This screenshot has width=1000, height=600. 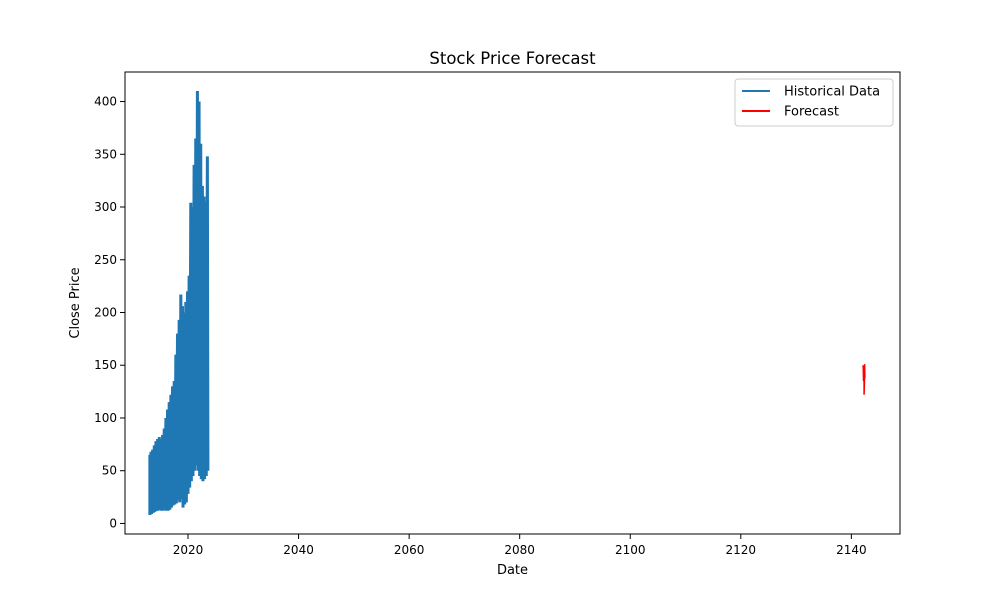 I want to click on y-tick-label: 50, so click(x=109, y=471).